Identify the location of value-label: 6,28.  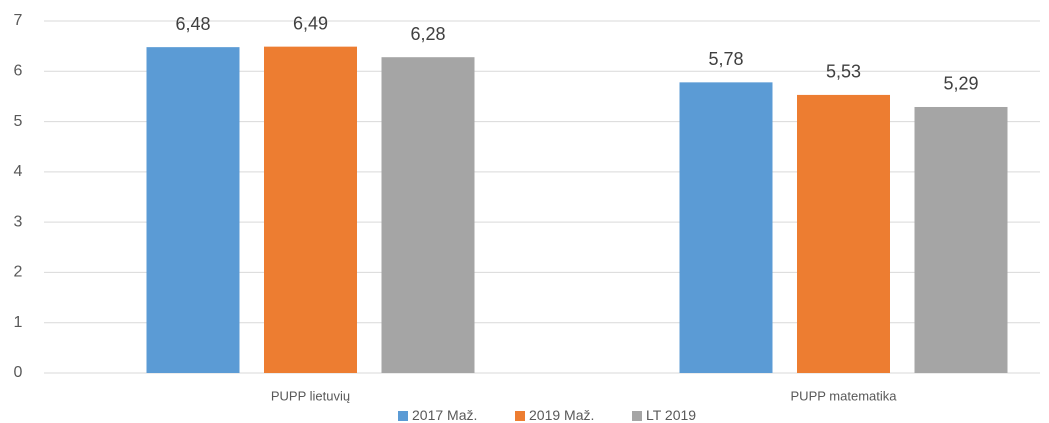
(427, 34).